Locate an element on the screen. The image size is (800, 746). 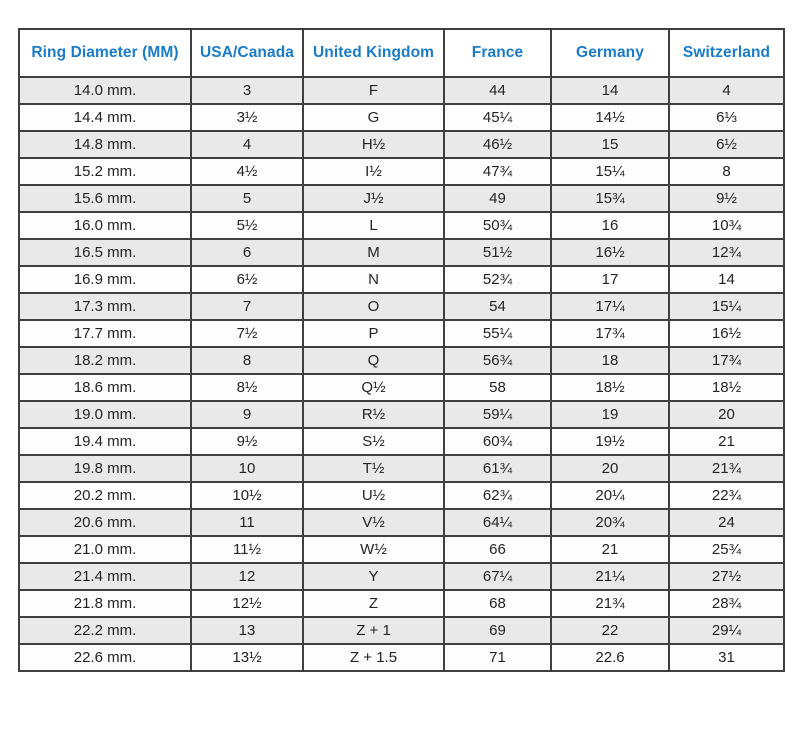
table-cell: 17.7 mm. is located at coordinates (105, 333).